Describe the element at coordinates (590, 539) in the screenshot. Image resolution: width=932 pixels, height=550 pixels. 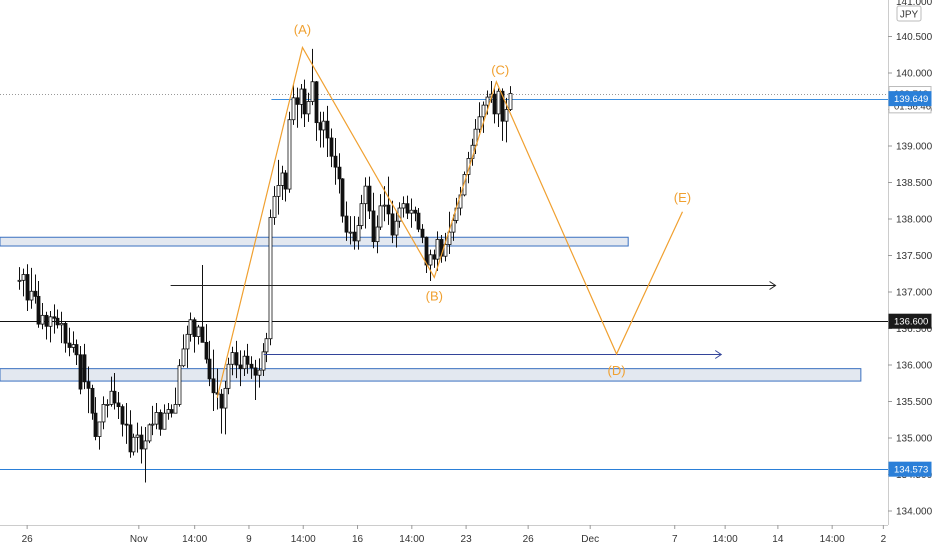
I see `time-tick-label: Dec` at that location.